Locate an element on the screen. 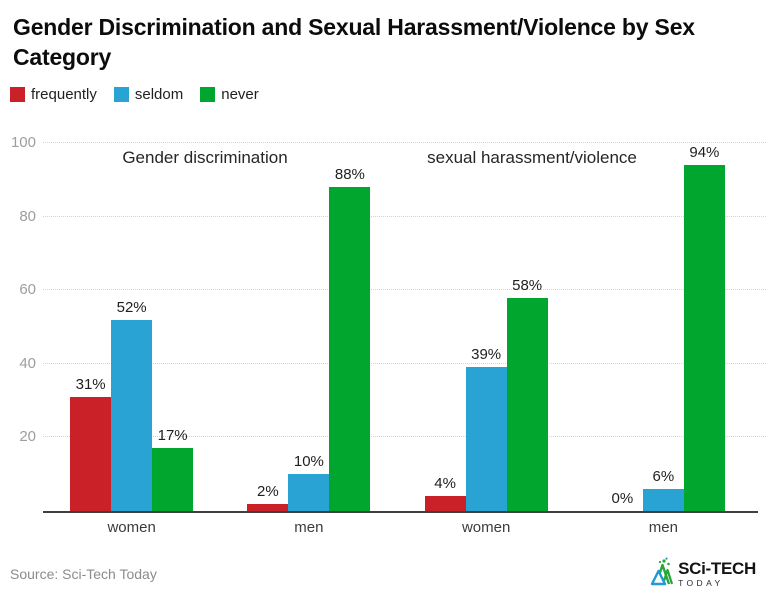  legend-label: seldom is located at coordinates (159, 94).